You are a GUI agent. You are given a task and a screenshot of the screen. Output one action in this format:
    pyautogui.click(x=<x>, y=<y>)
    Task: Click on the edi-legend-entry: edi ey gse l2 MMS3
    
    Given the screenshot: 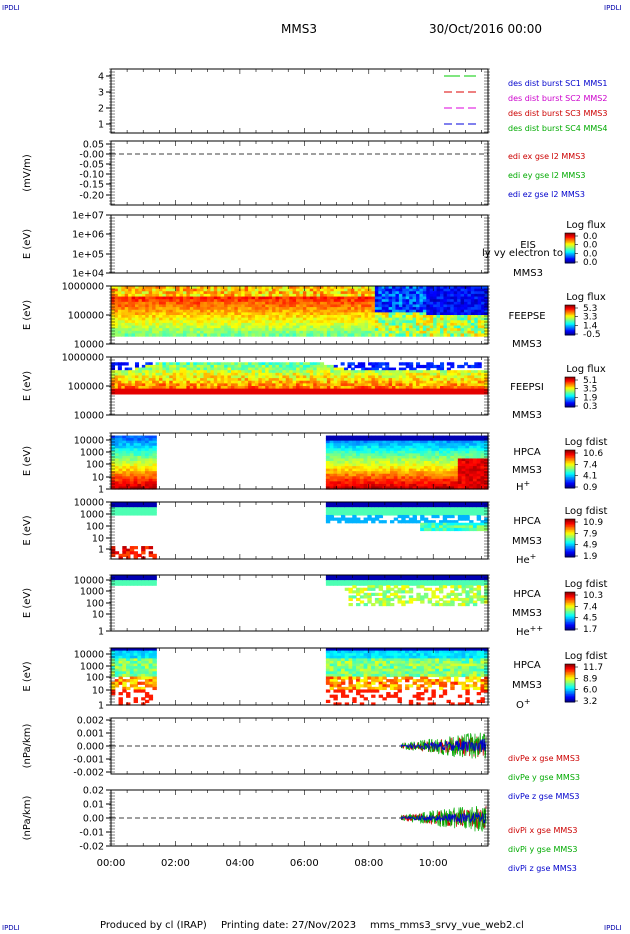 What is the action you would take?
    pyautogui.click(x=547, y=175)
    